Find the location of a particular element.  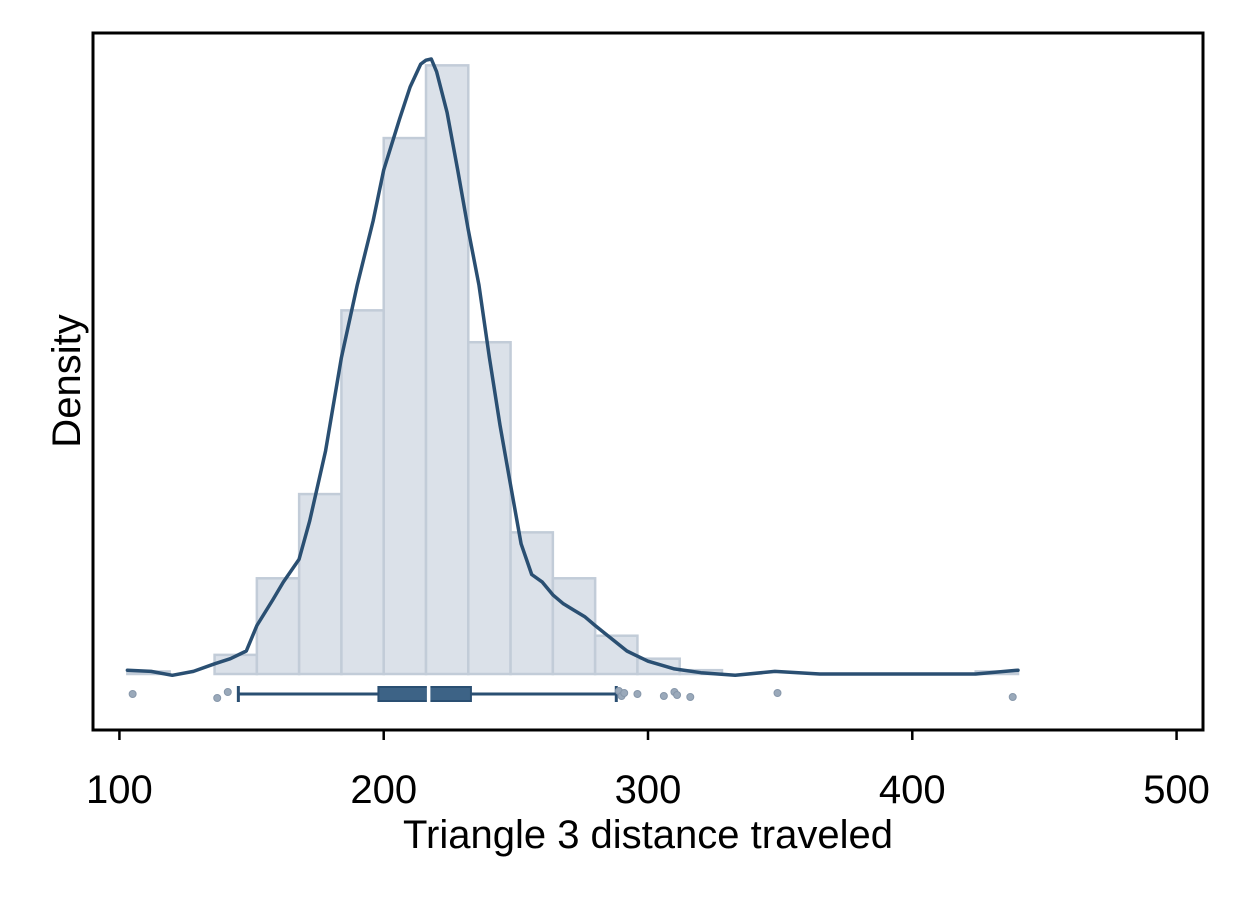

boxplot-layer is located at coordinates (427, 694).